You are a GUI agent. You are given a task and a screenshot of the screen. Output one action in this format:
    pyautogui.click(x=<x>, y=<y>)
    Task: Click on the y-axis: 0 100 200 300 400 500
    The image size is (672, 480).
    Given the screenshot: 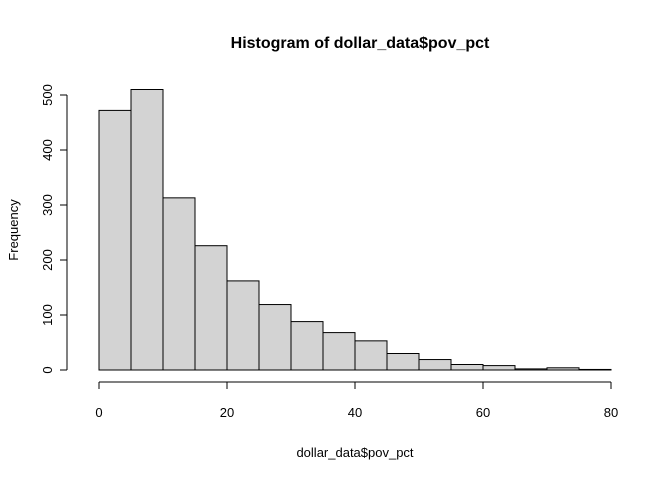 What is the action you would take?
    pyautogui.click(x=54, y=229)
    